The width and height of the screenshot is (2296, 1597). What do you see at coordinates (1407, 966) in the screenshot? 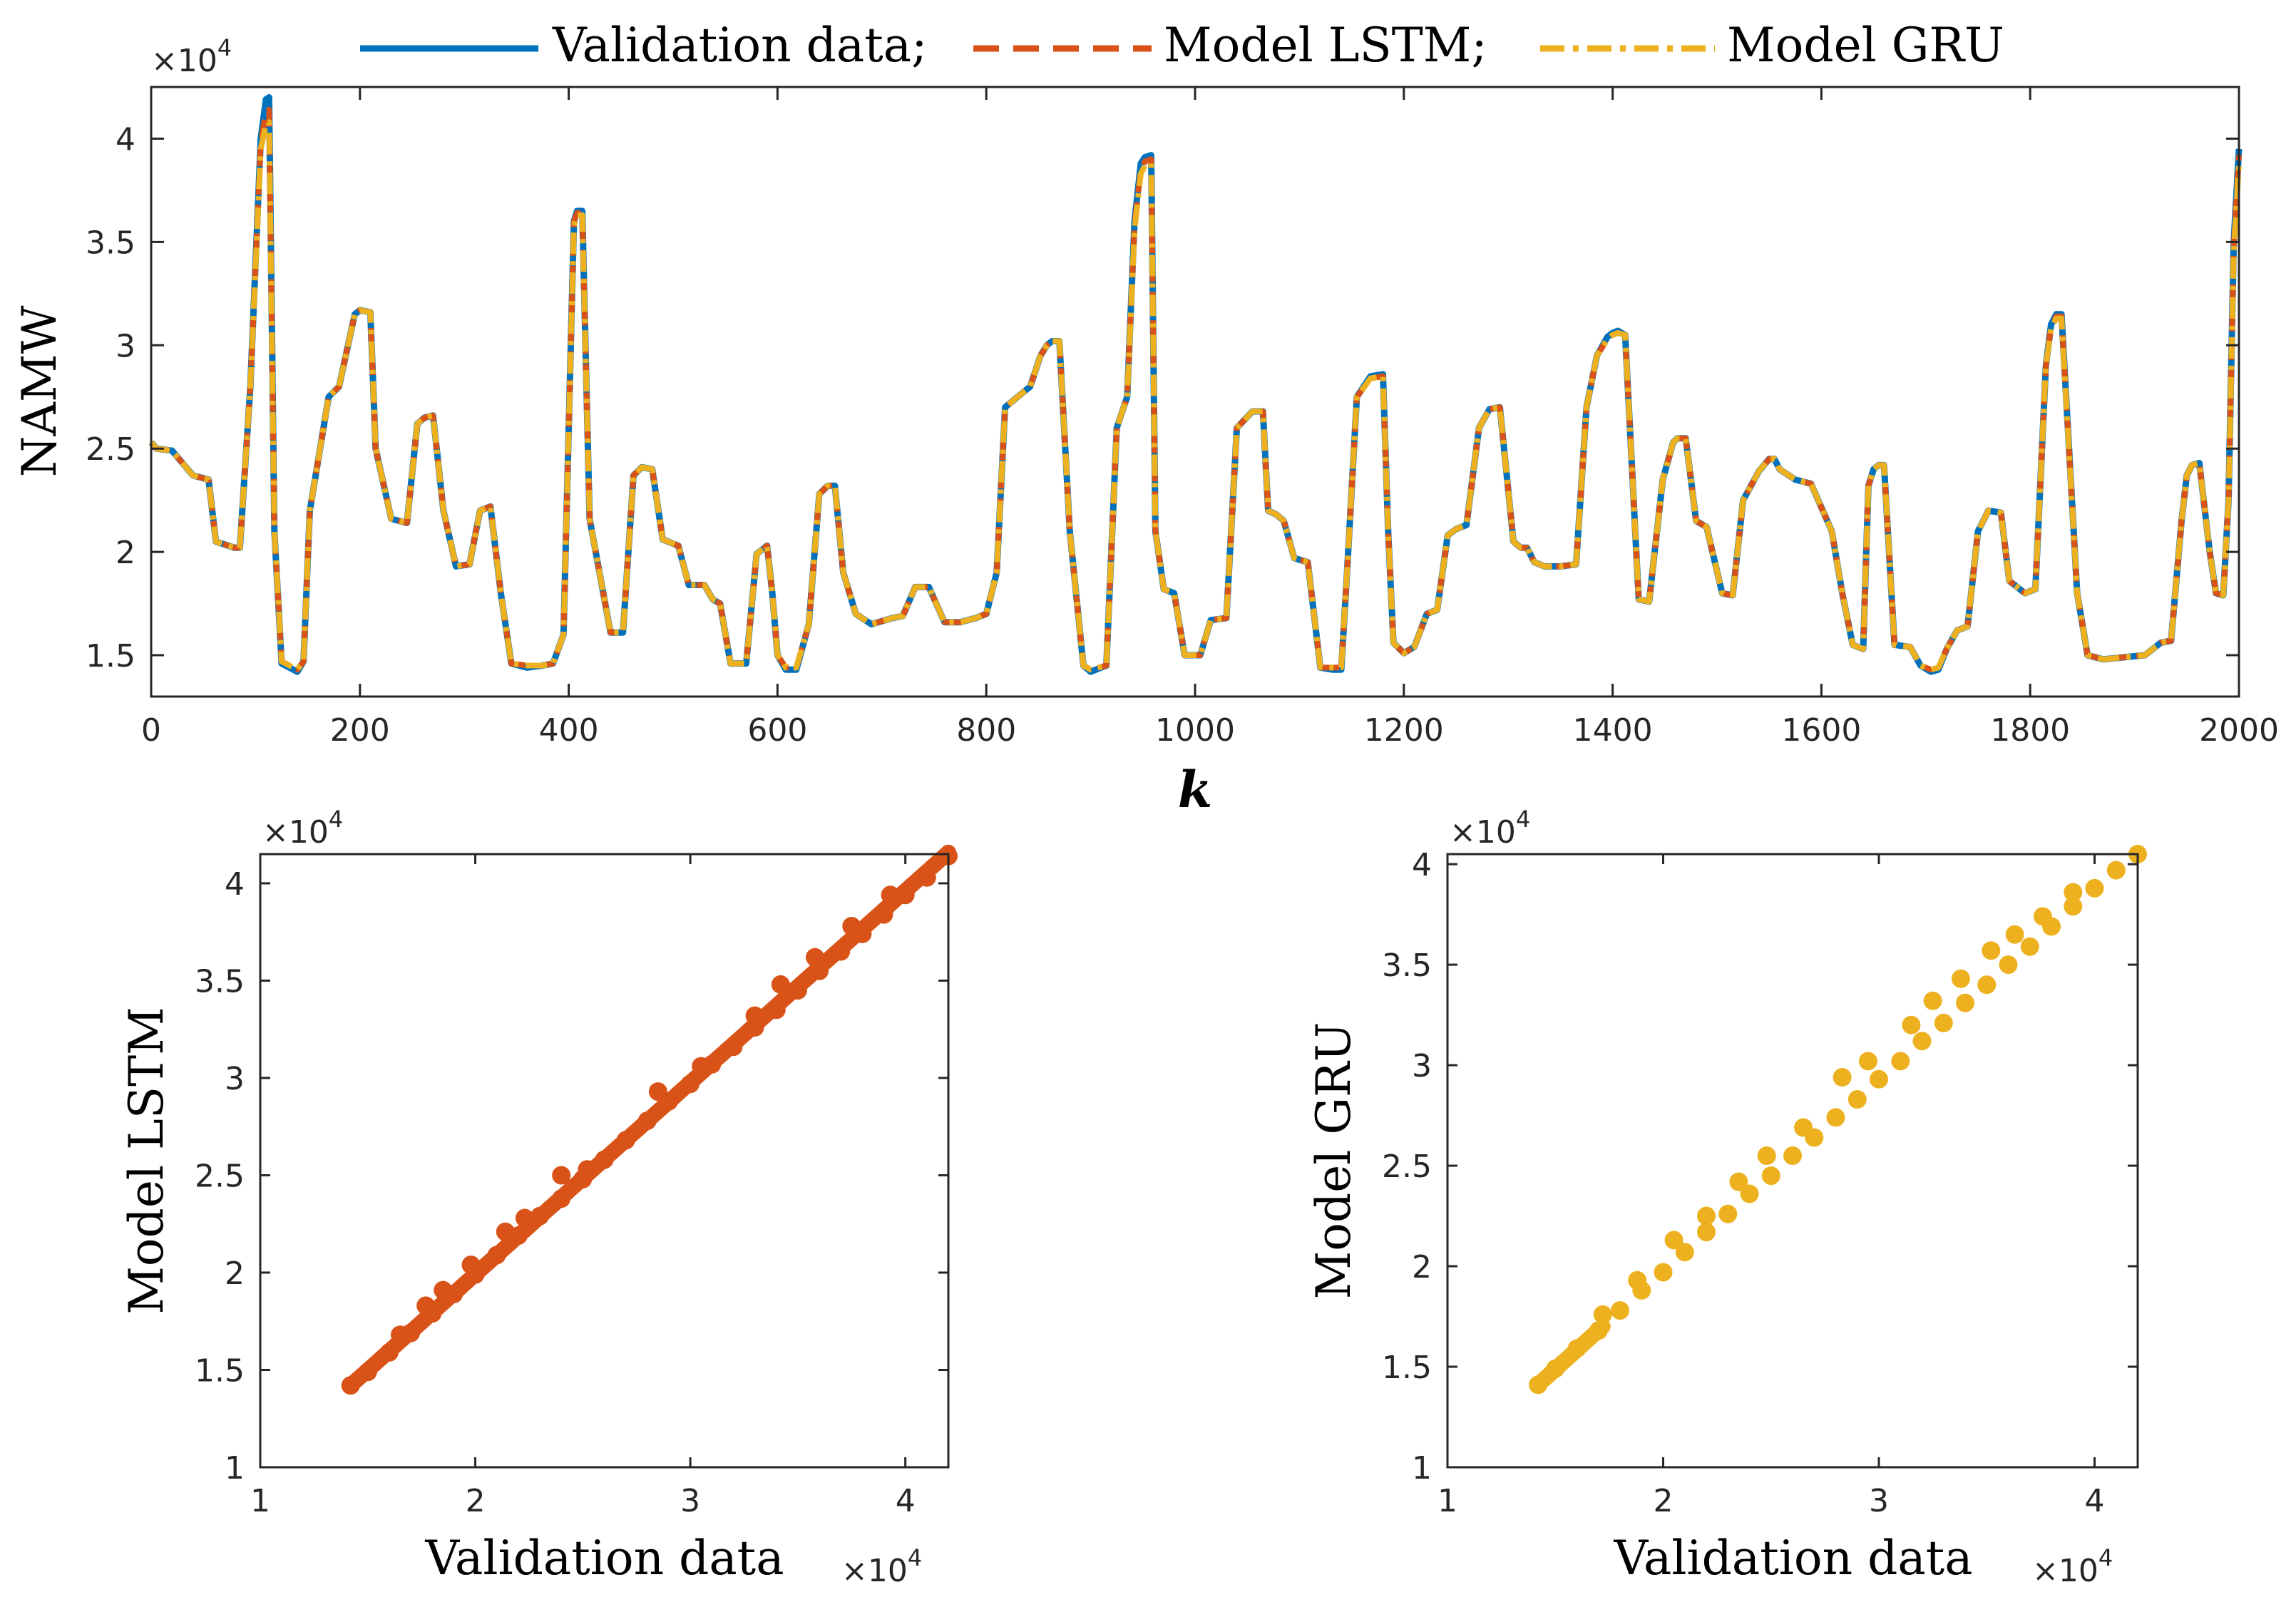
I see `scatter-gru-ytick-label: 3.5` at bounding box center [1407, 966].